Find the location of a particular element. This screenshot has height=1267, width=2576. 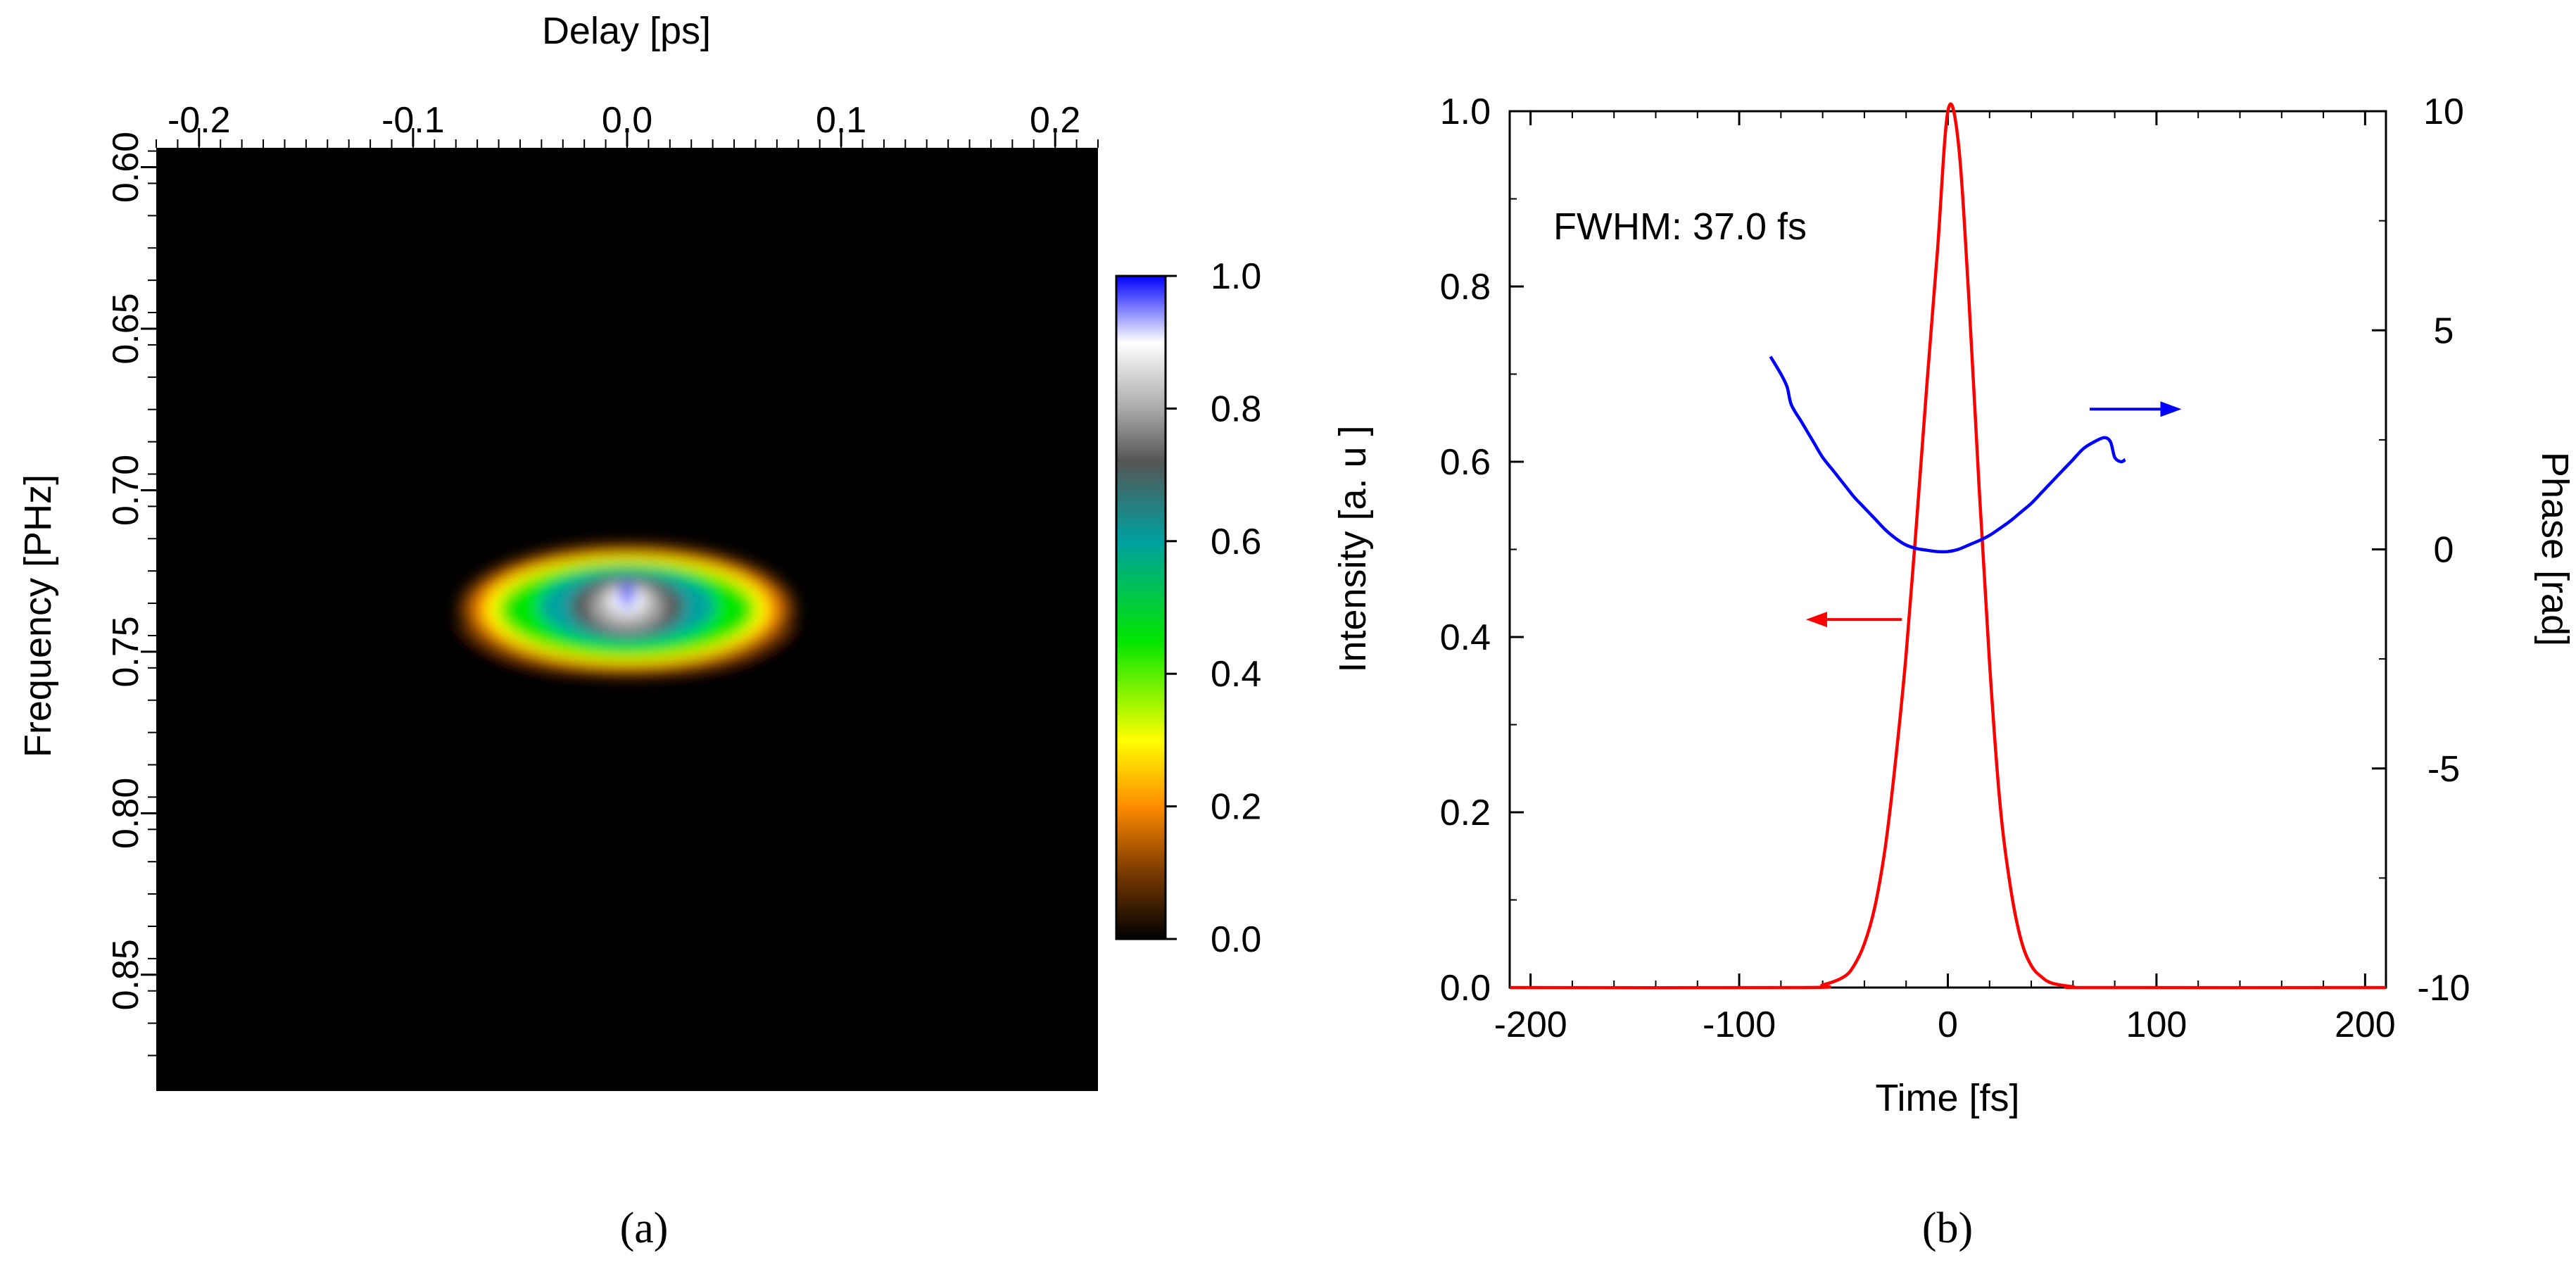

line-y2-tick-label: 5 is located at coordinates (2444, 330).